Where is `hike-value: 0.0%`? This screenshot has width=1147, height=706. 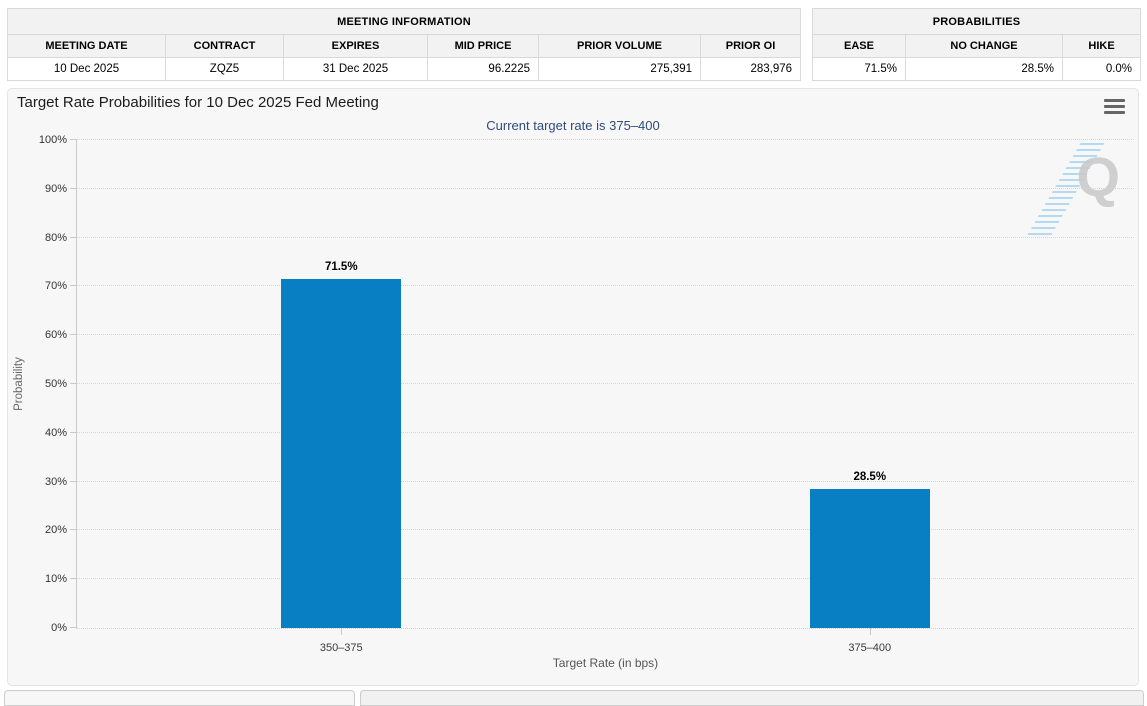
hike-value: 0.0% is located at coordinates (1101, 69).